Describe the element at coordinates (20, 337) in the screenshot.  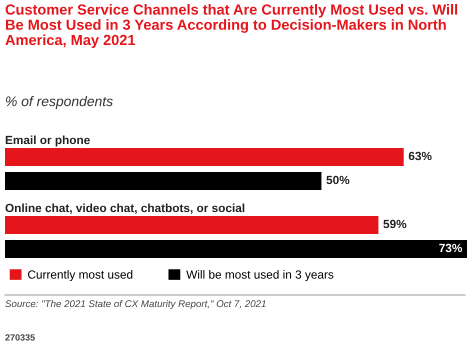
I see `text: 270335` at that location.